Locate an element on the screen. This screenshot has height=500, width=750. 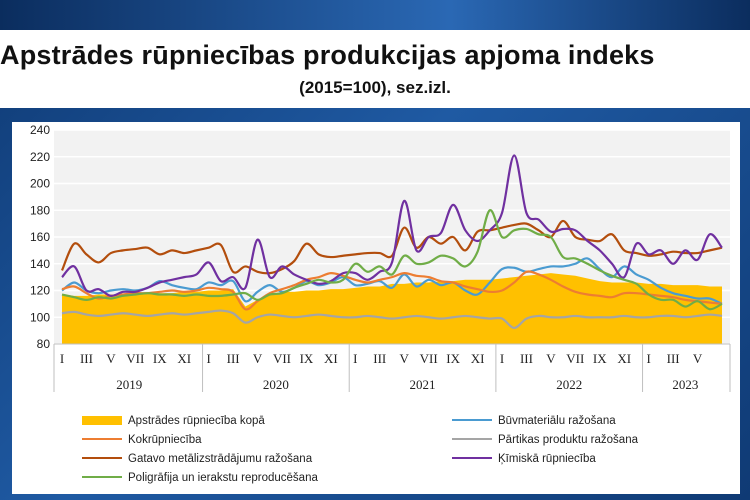
series-4-line is located at coordinates (392, 319).